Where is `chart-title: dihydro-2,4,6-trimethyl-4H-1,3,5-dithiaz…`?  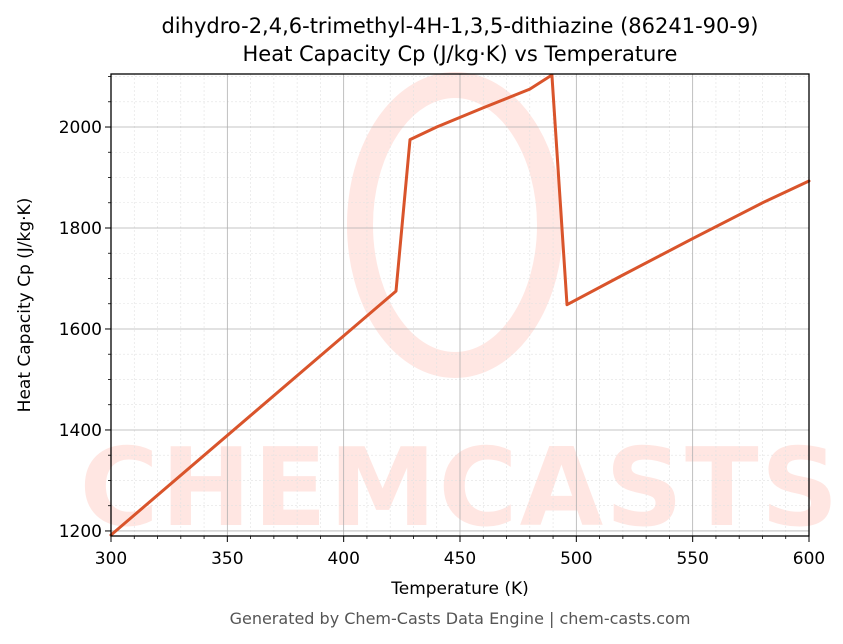
chart-title: dihydro-2,4,6-trimethyl-4H-1,3,5-dithiaz… is located at coordinates (459, 26).